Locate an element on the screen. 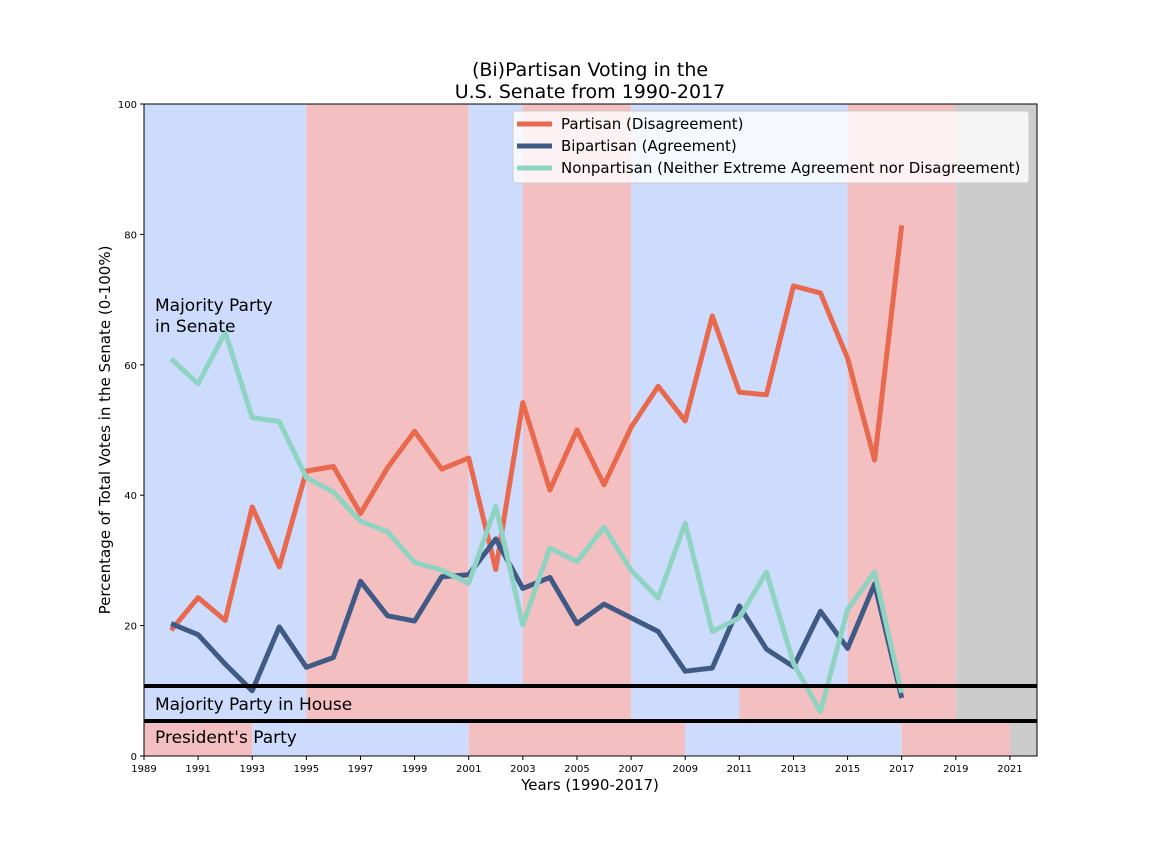 The height and width of the screenshot is (864, 1152). x-axis-label: Years (1990-2017) is located at coordinates (589, 785).